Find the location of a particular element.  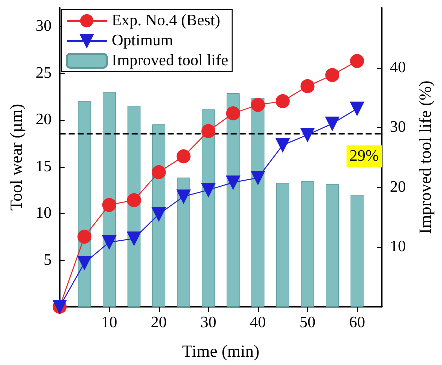

y-tick-label: 30 is located at coordinates (44, 27).